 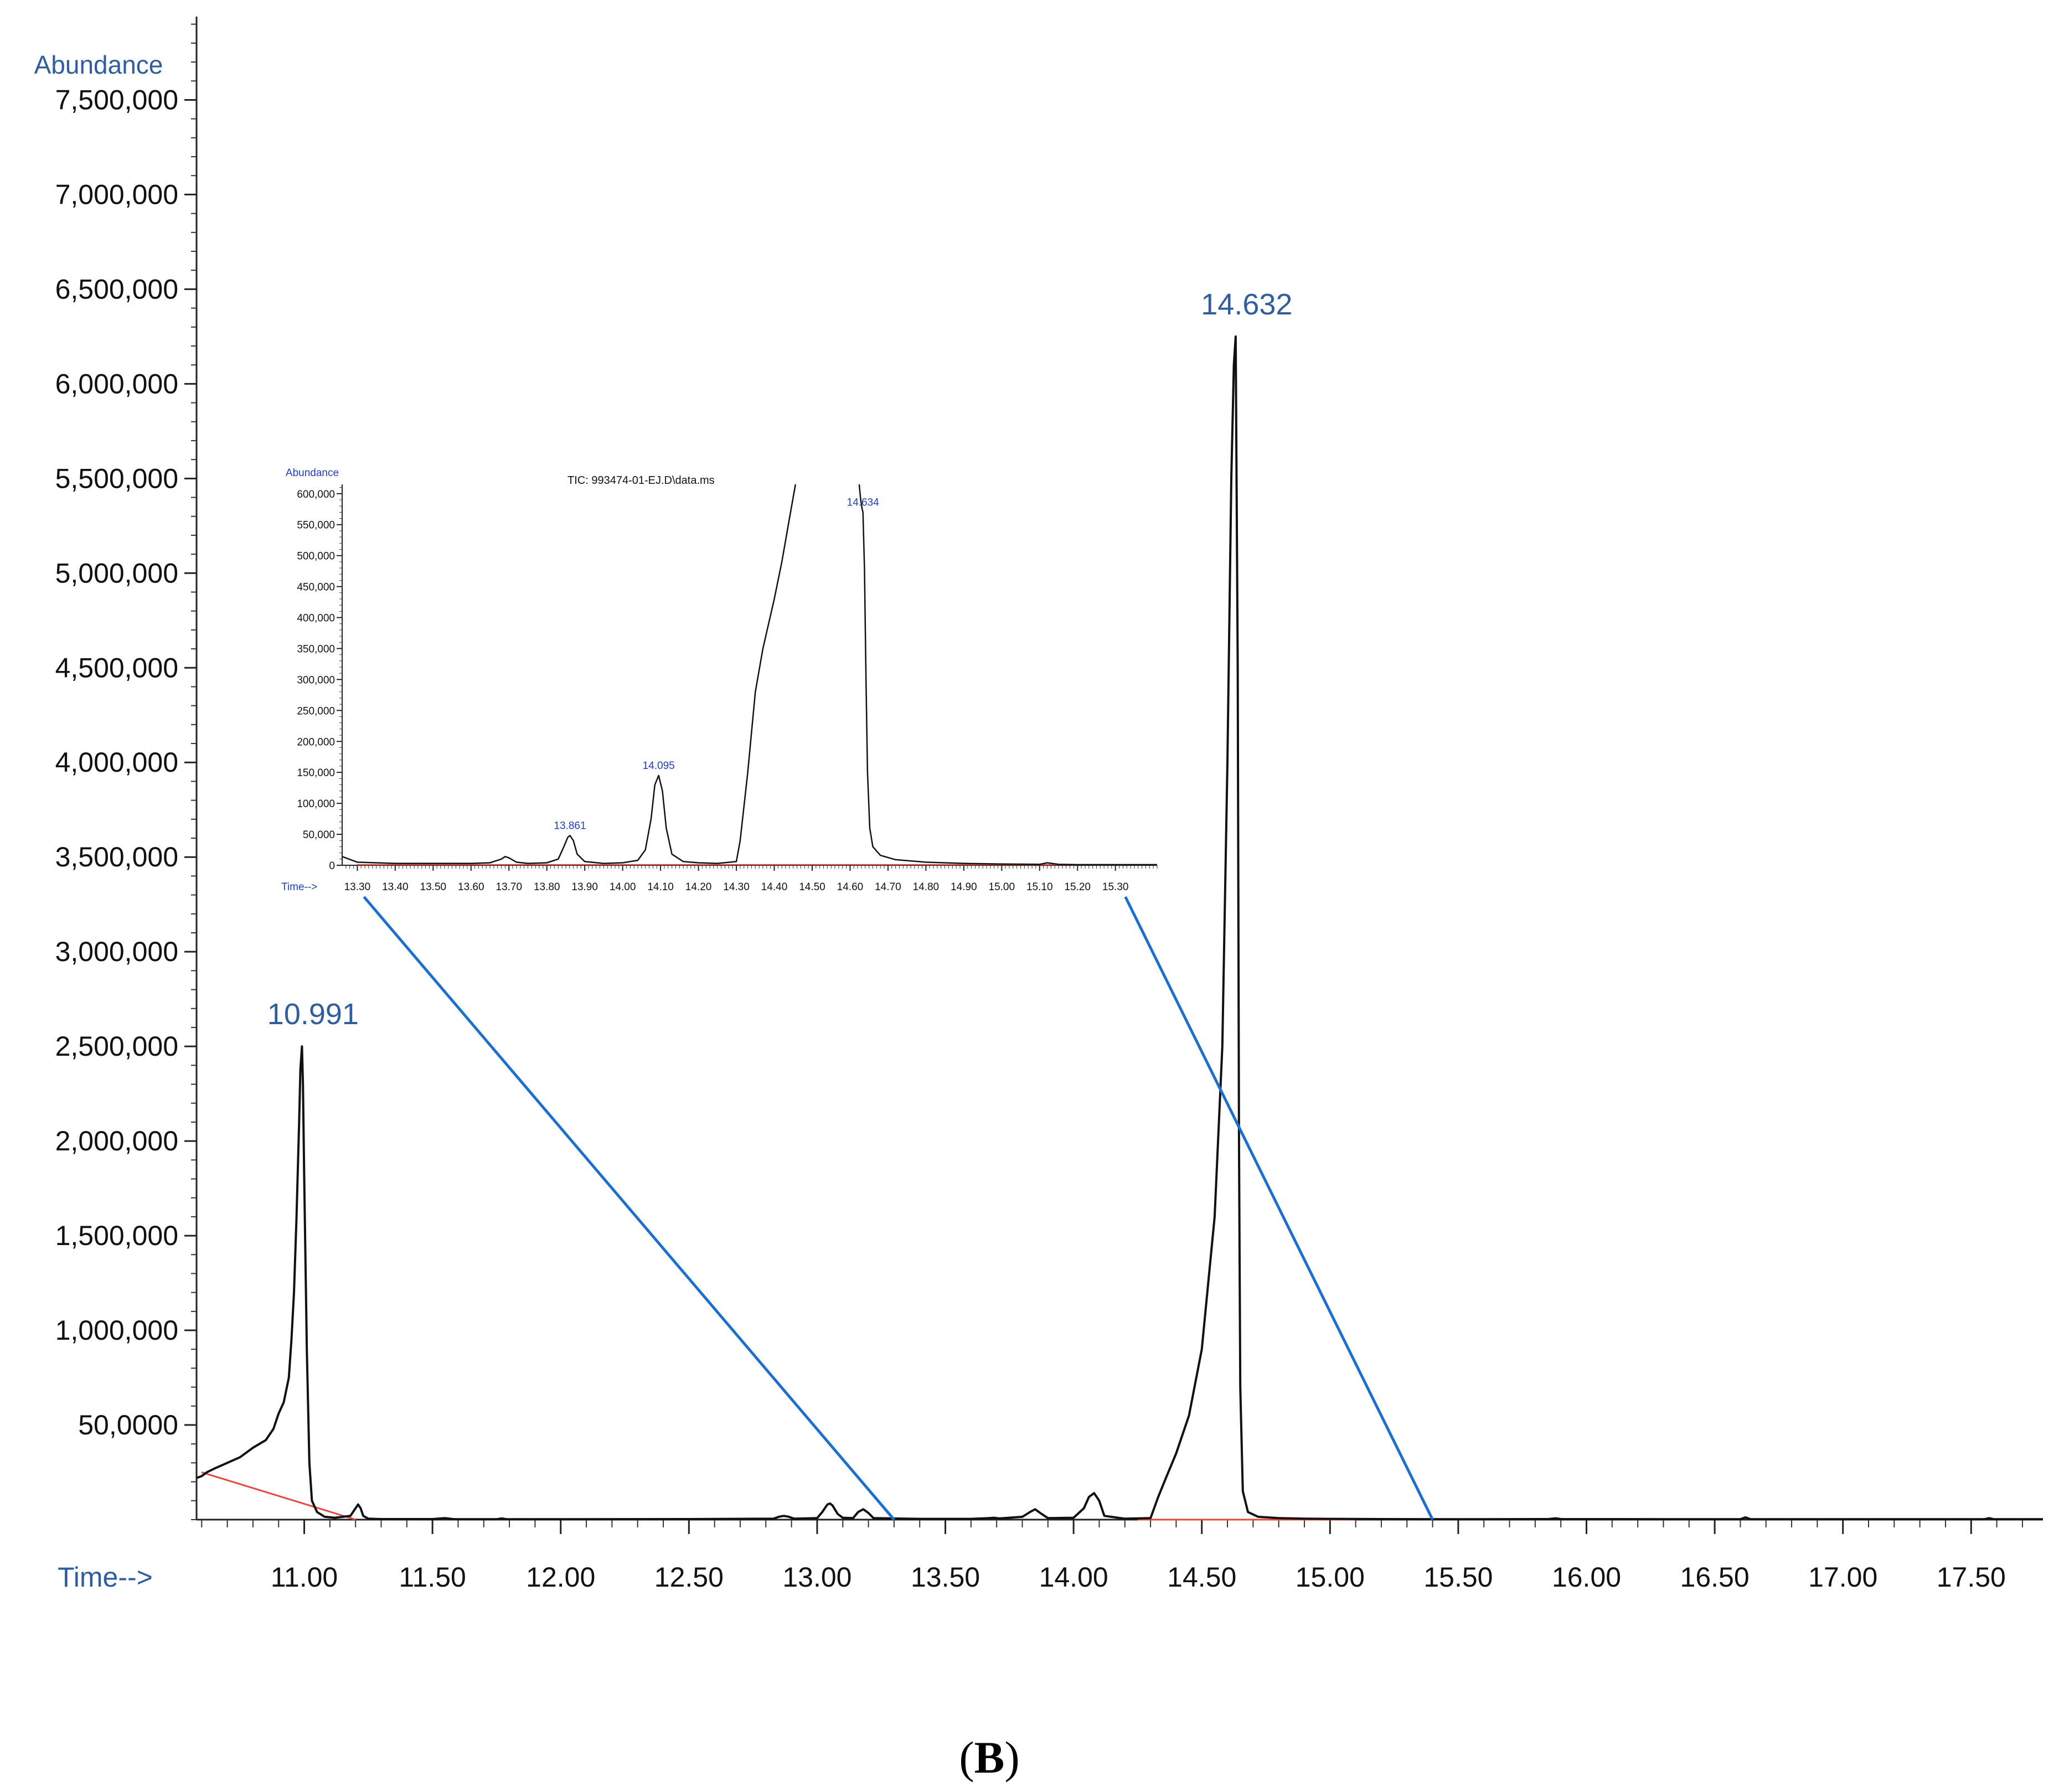 What do you see at coordinates (774, 887) in the screenshot?
I see `inset-x-tick-label: 14.40` at bounding box center [774, 887].